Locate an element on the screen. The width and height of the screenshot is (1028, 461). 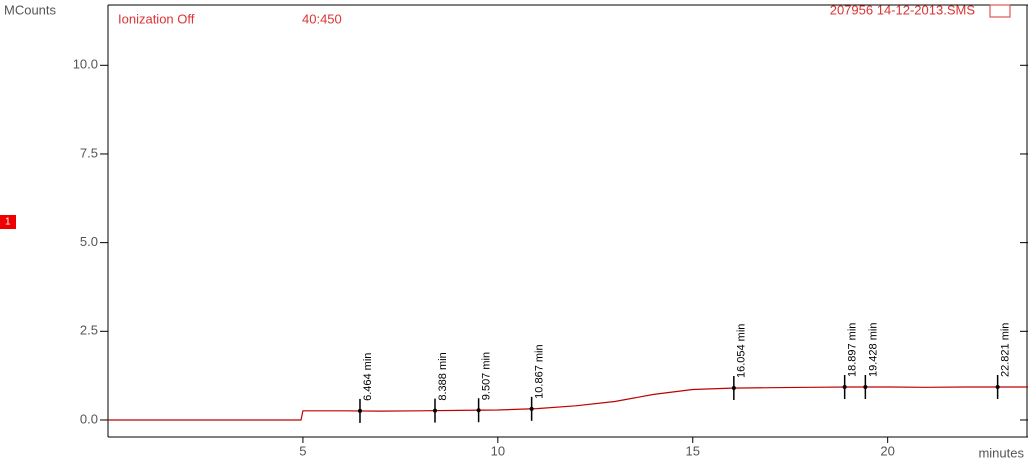
x-axis-label: minutes is located at coordinates (1001, 452).